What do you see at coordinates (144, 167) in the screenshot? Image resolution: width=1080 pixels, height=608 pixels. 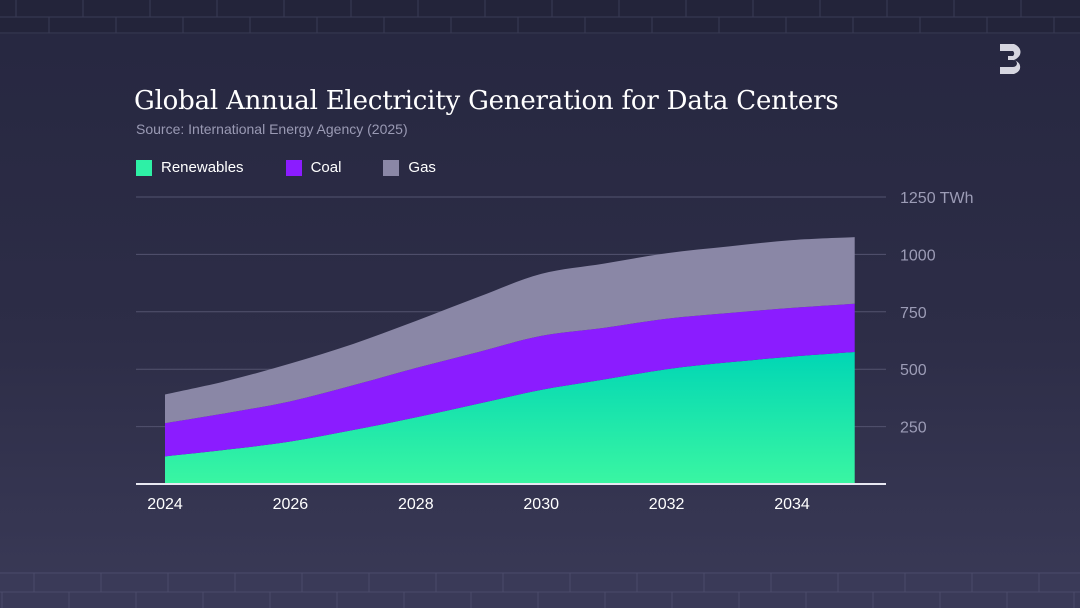 I see `legend-swatch-renewables` at bounding box center [144, 167].